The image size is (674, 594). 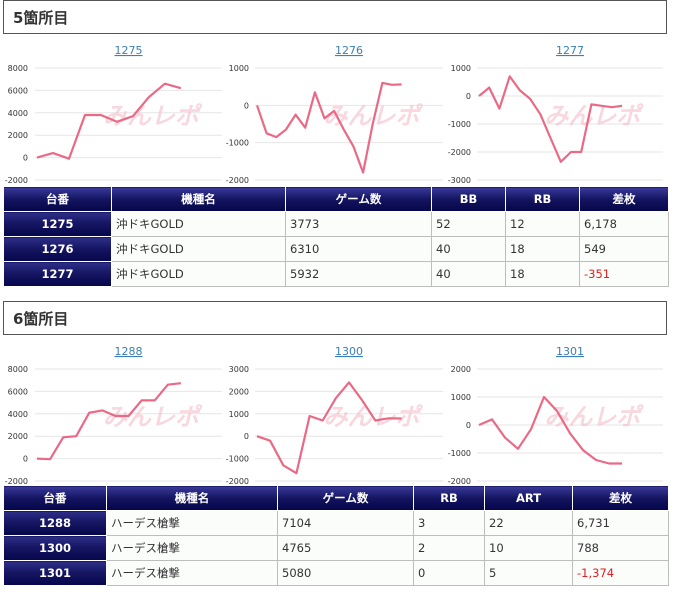 What do you see at coordinates (620, 523) in the screenshot?
I see `diff-value: 6,731` at bounding box center [620, 523].